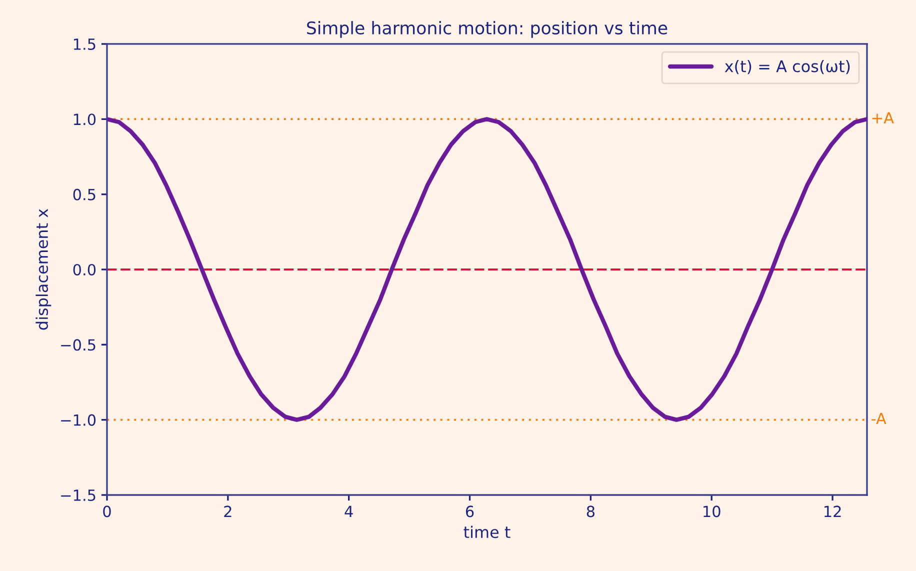 Image resolution: width=916 pixels, height=571 pixels. I want to click on x-tick-label: 12, so click(832, 512).